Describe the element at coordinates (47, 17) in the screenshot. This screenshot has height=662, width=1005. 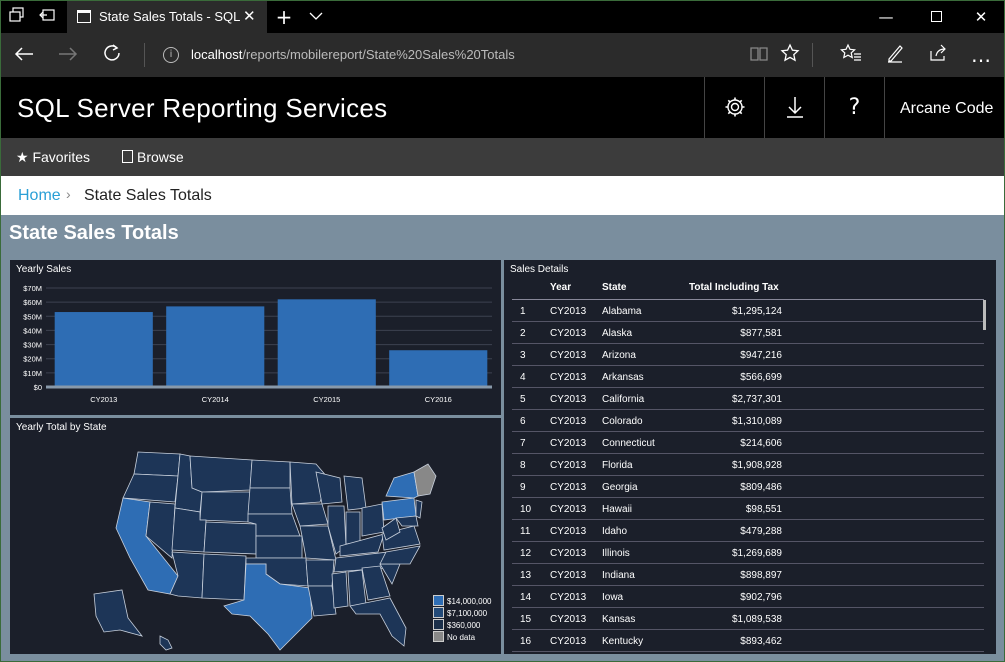
I see `set-aside-tabs-icon` at that location.